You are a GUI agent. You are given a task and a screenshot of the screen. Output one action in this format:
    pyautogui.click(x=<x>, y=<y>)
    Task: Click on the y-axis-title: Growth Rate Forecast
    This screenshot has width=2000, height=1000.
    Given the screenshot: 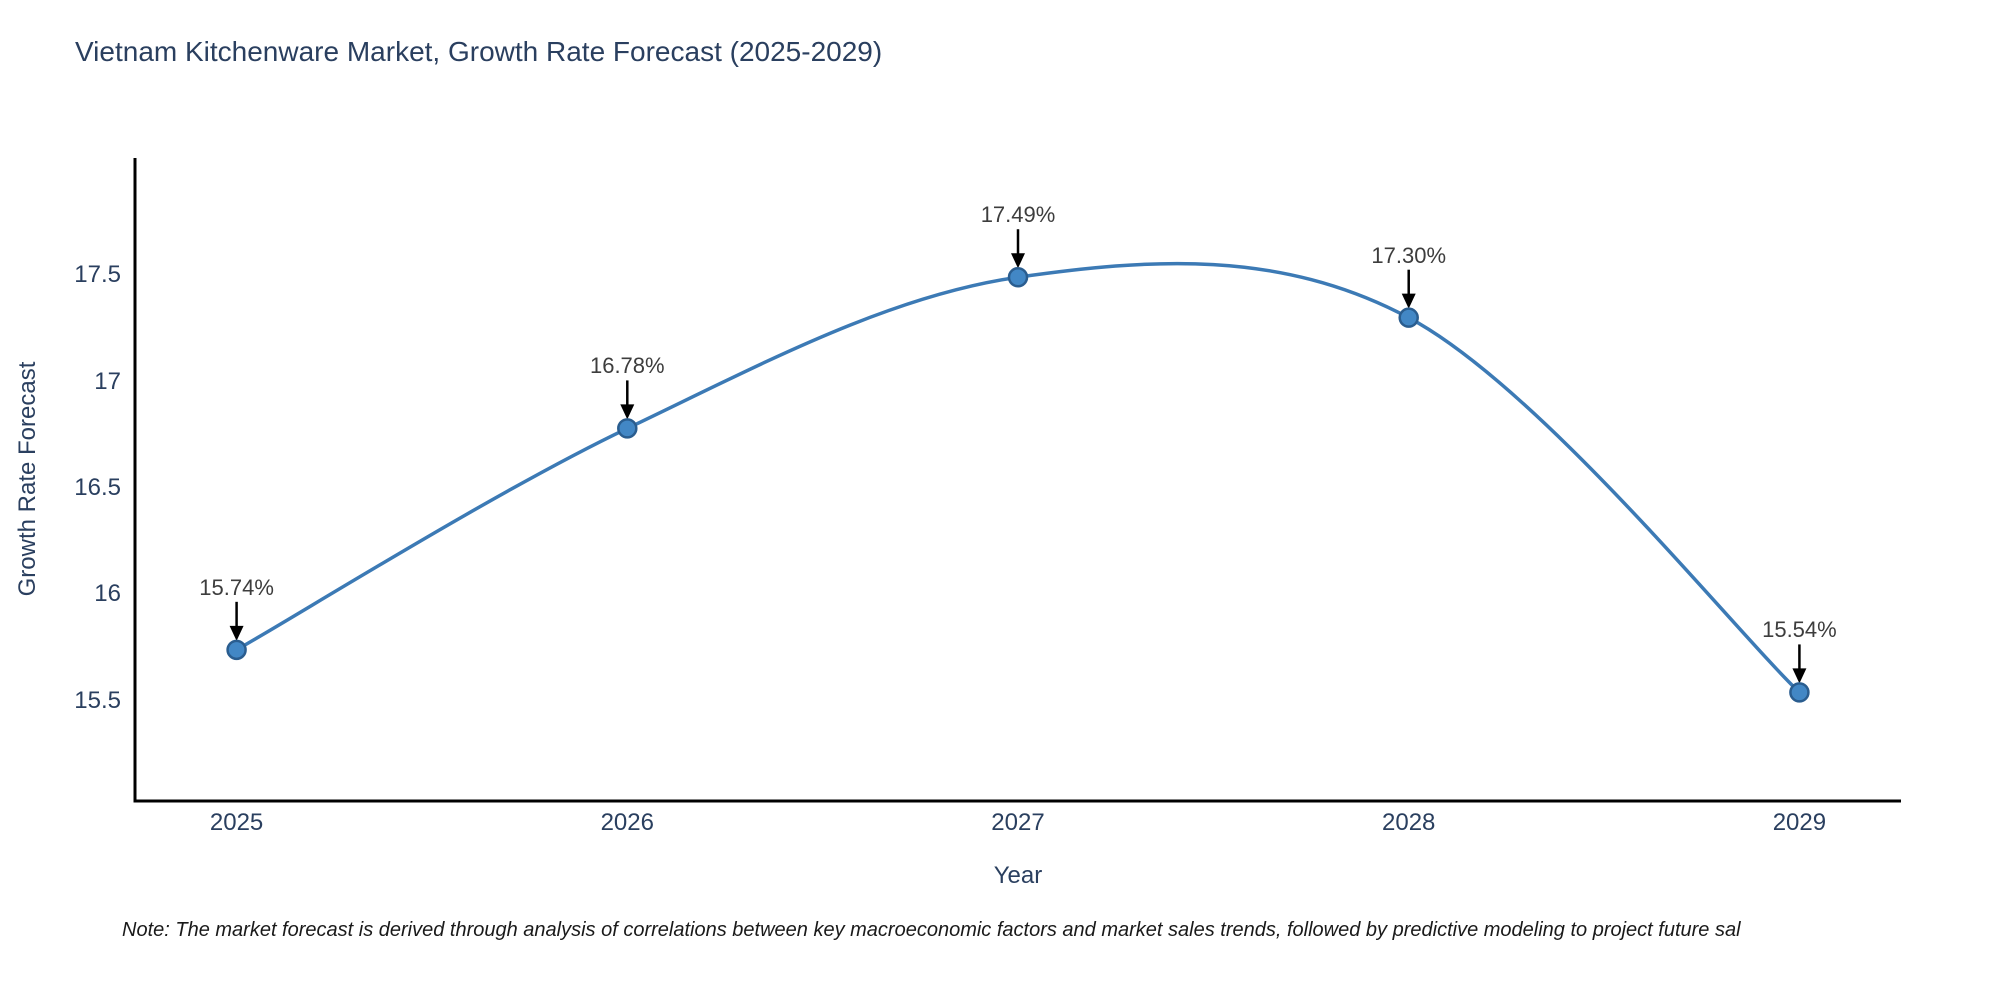 What is the action you would take?
    pyautogui.click(x=27, y=479)
    